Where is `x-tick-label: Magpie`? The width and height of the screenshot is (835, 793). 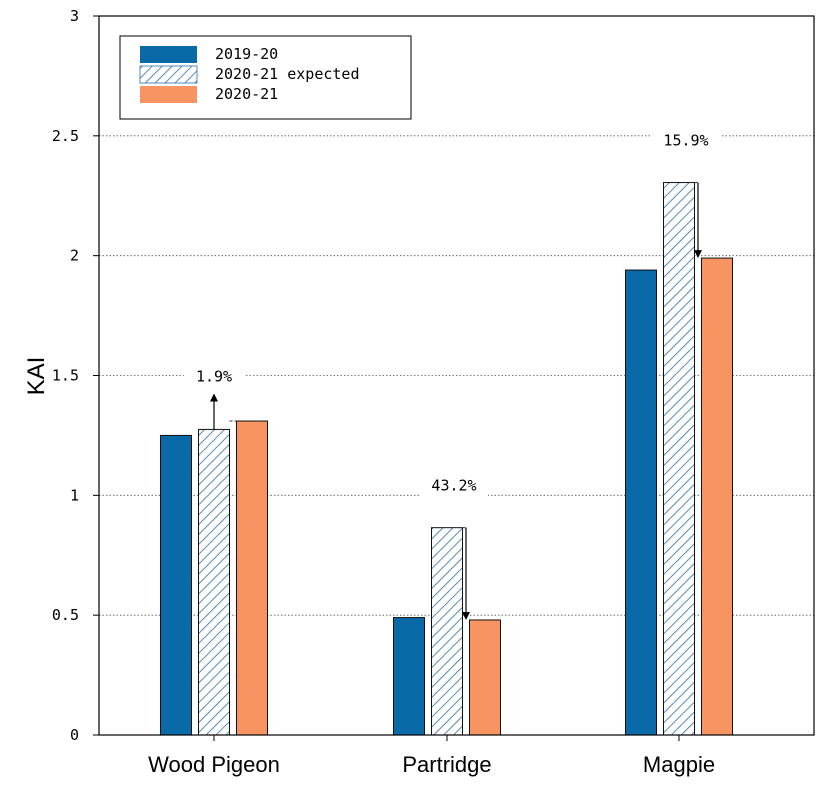
x-tick-label: Magpie is located at coordinates (679, 764).